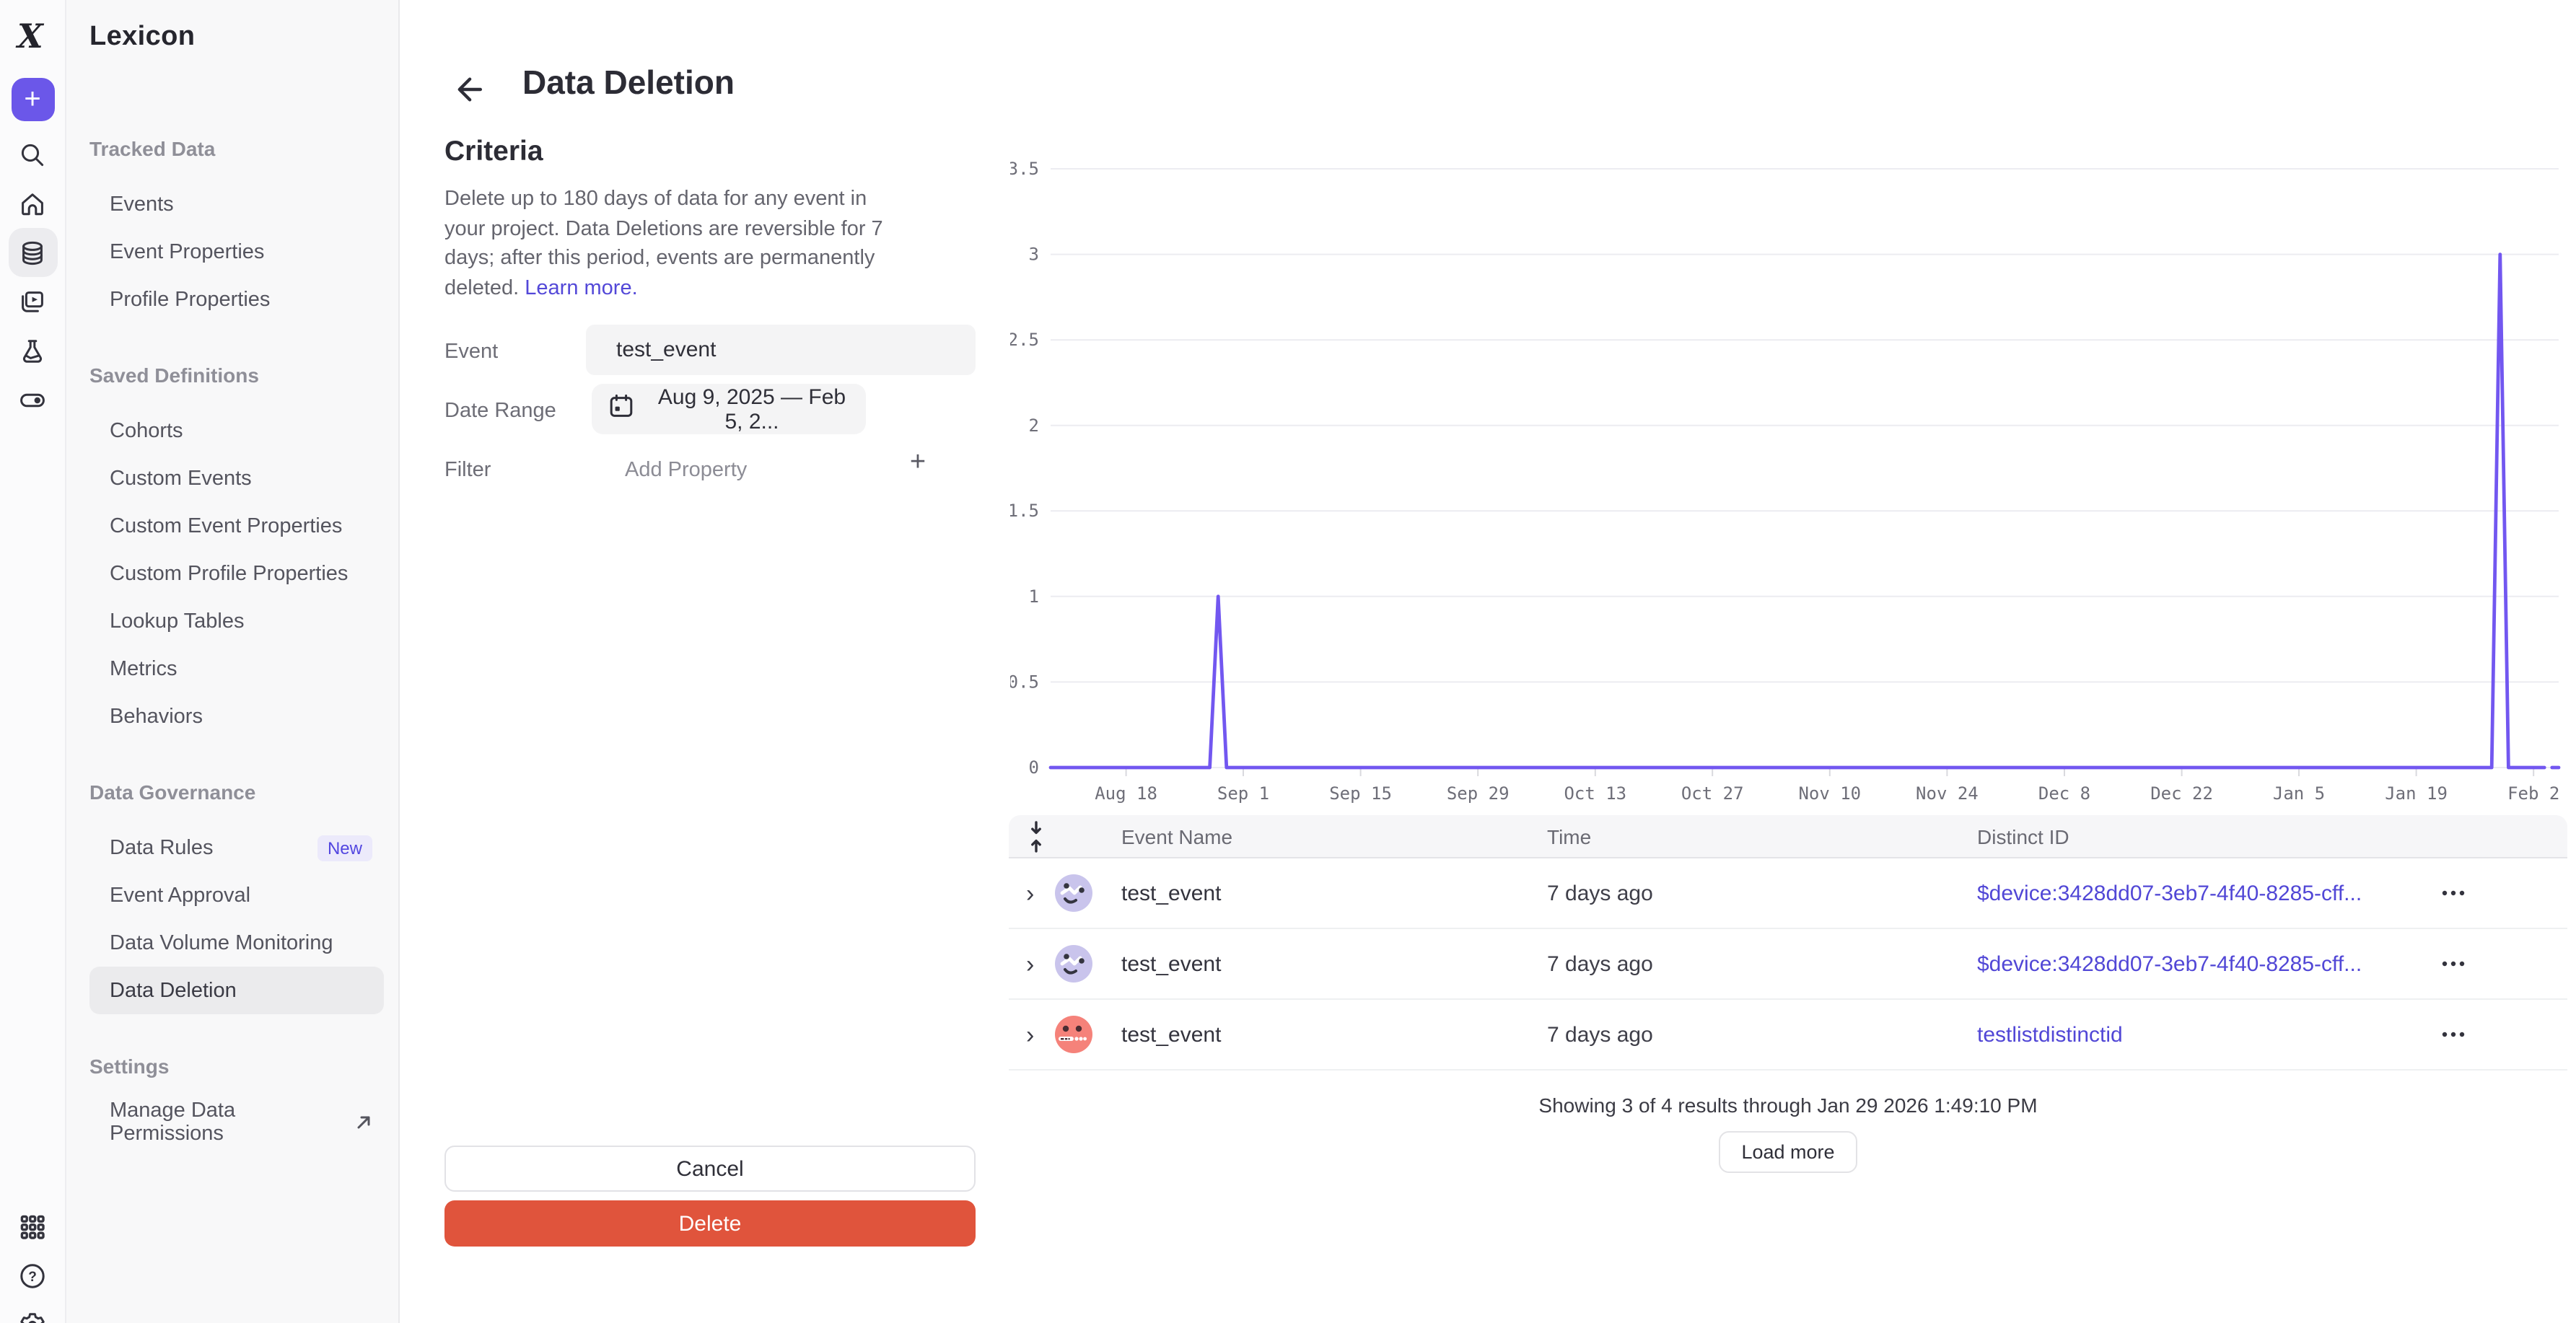 The width and height of the screenshot is (2576, 1323). I want to click on svg-text: Jan 5, so click(2299, 793).